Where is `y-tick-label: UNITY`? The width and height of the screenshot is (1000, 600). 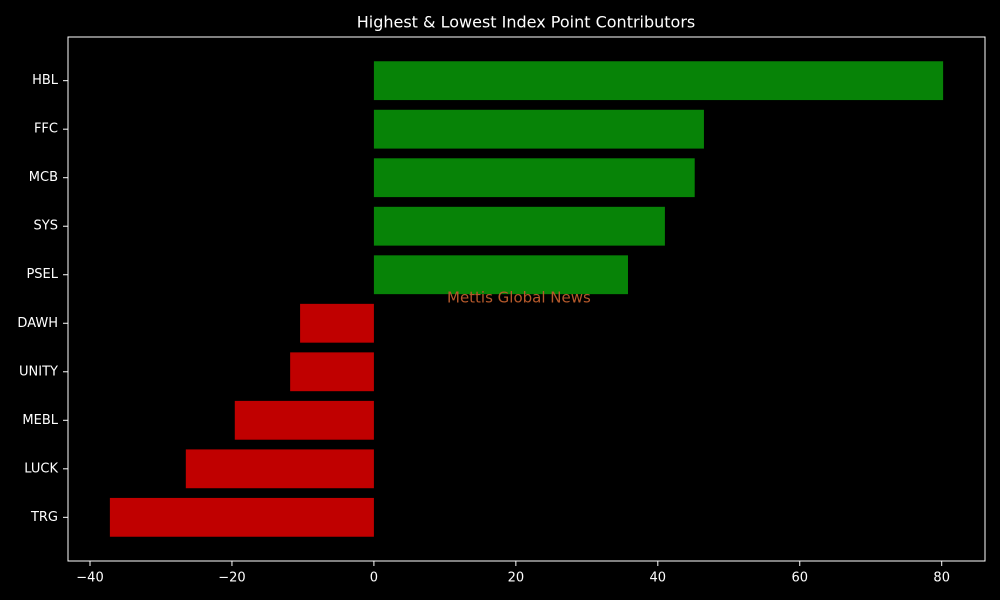
y-tick-label: UNITY is located at coordinates (38, 371).